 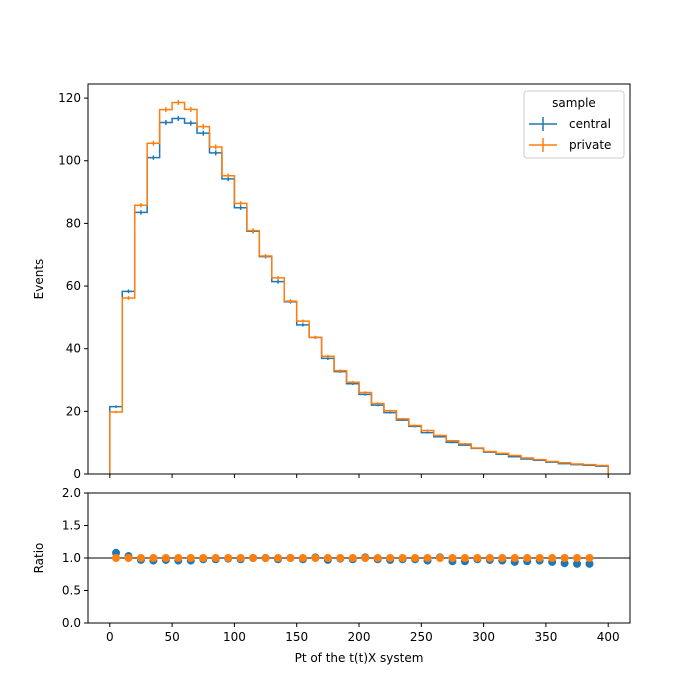 What do you see at coordinates (71, 623) in the screenshot?
I see `ratio-ytick-label-0: 0.0` at bounding box center [71, 623].